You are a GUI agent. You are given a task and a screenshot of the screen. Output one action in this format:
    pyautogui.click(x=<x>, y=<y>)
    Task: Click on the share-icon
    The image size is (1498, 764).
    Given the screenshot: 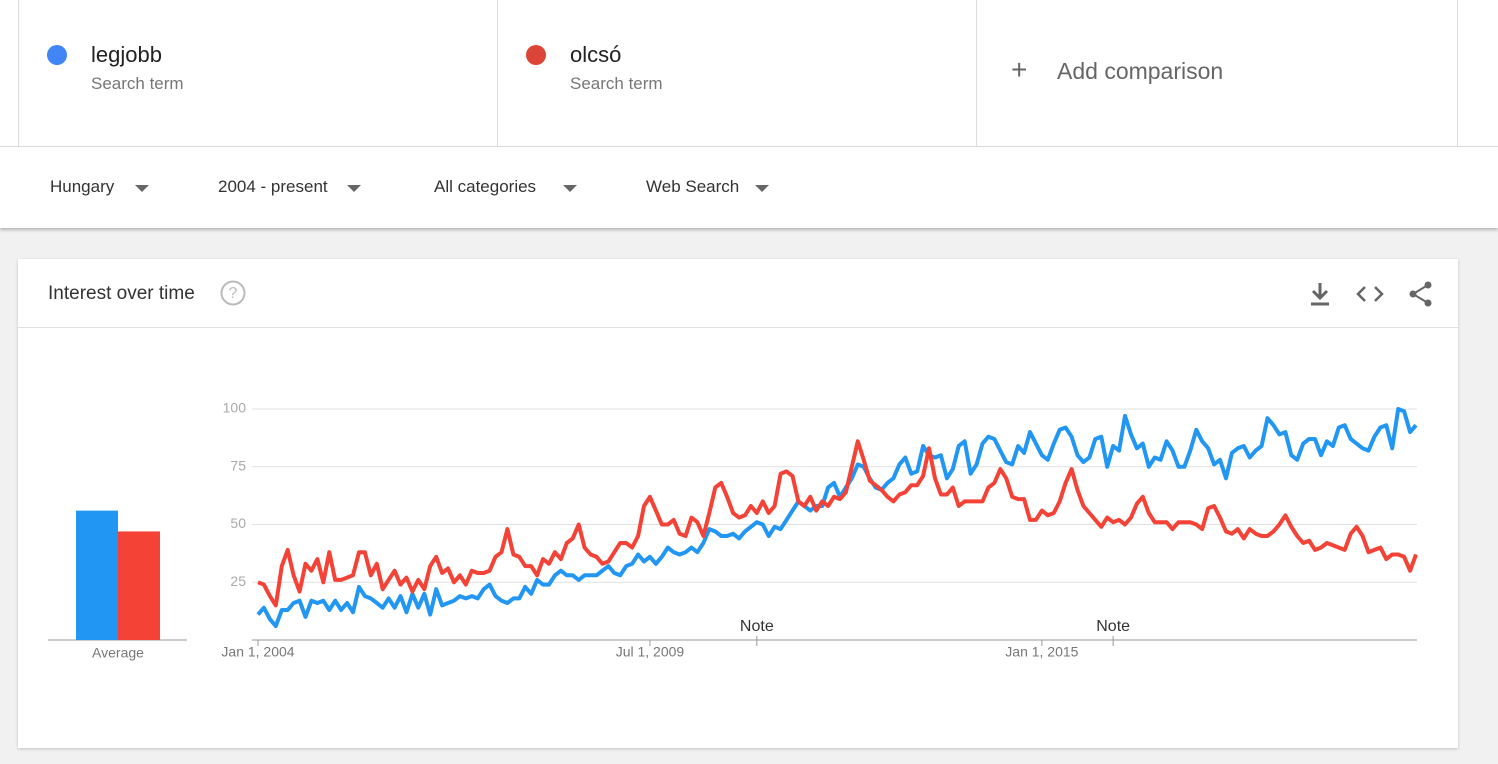 What is the action you would take?
    pyautogui.click(x=1421, y=294)
    